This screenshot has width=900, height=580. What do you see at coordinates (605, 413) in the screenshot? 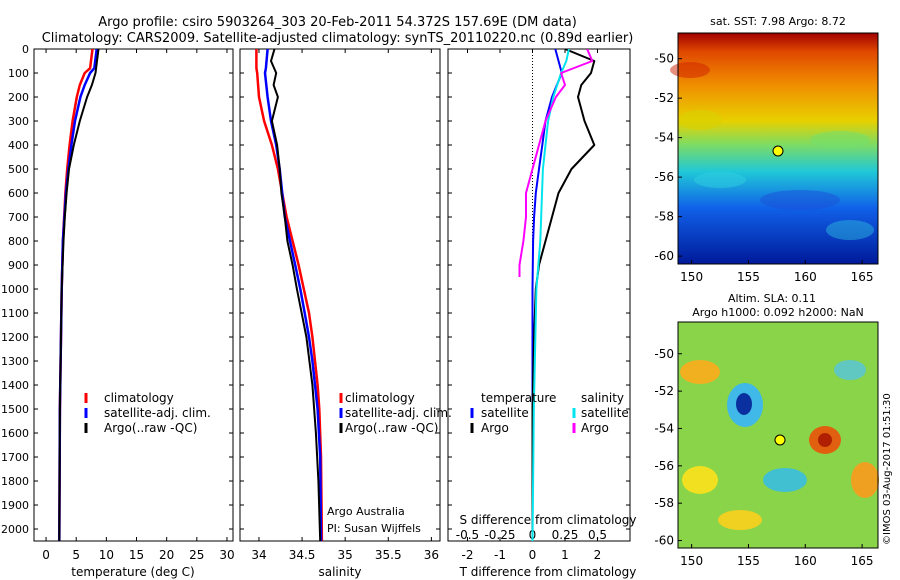
I see `legend-s-satellite: satellite` at bounding box center [605, 413].